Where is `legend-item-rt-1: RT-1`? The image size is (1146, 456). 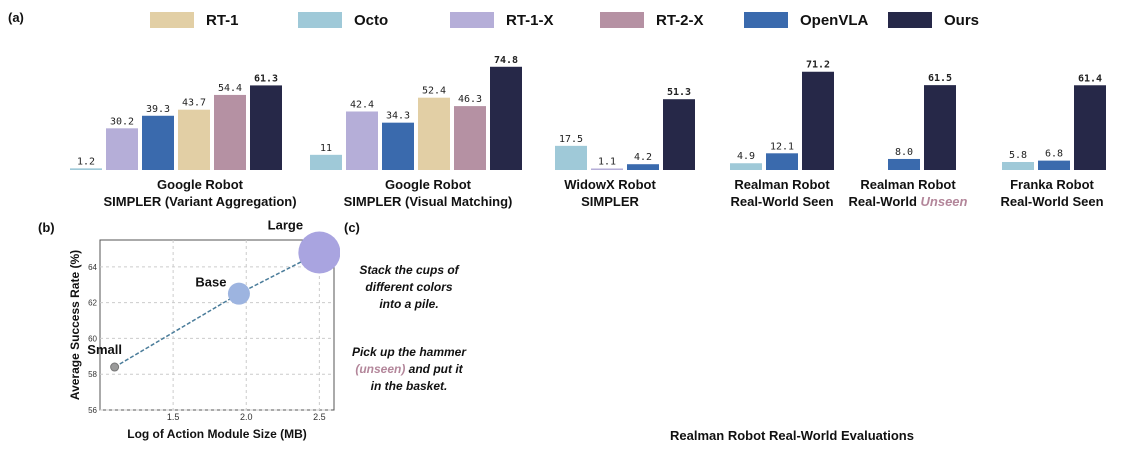 legend-item-rt-1: RT-1 is located at coordinates (194, 20).